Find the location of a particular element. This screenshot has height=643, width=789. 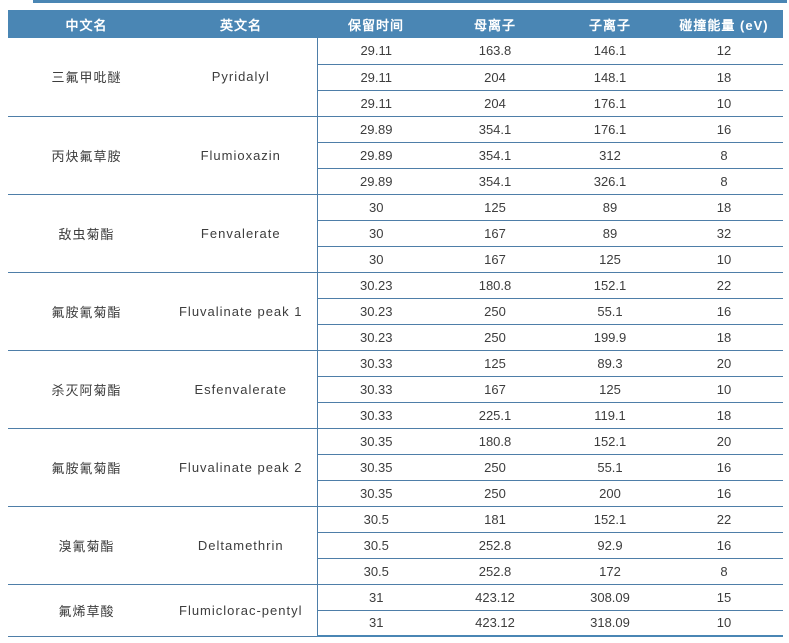

table-row: 溴氰菊酯 Deltamethrin 30.5 181 152.1 22 is located at coordinates (395, 545).